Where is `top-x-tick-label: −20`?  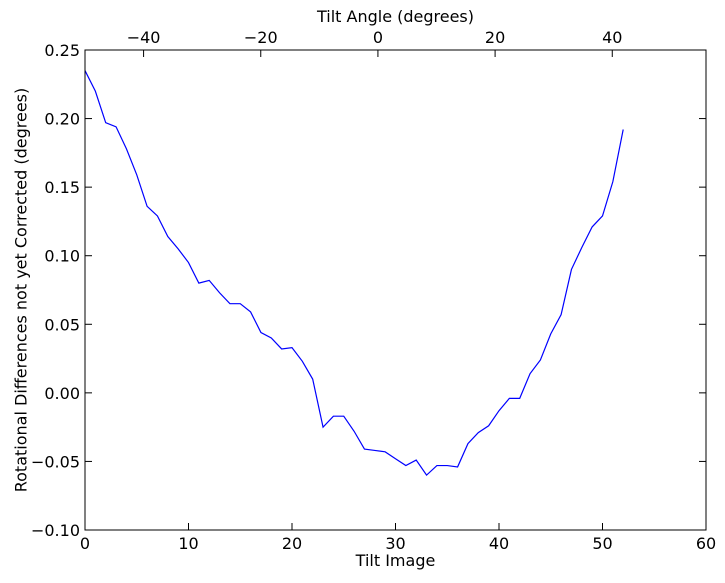 top-x-tick-label: −20 is located at coordinates (261, 37).